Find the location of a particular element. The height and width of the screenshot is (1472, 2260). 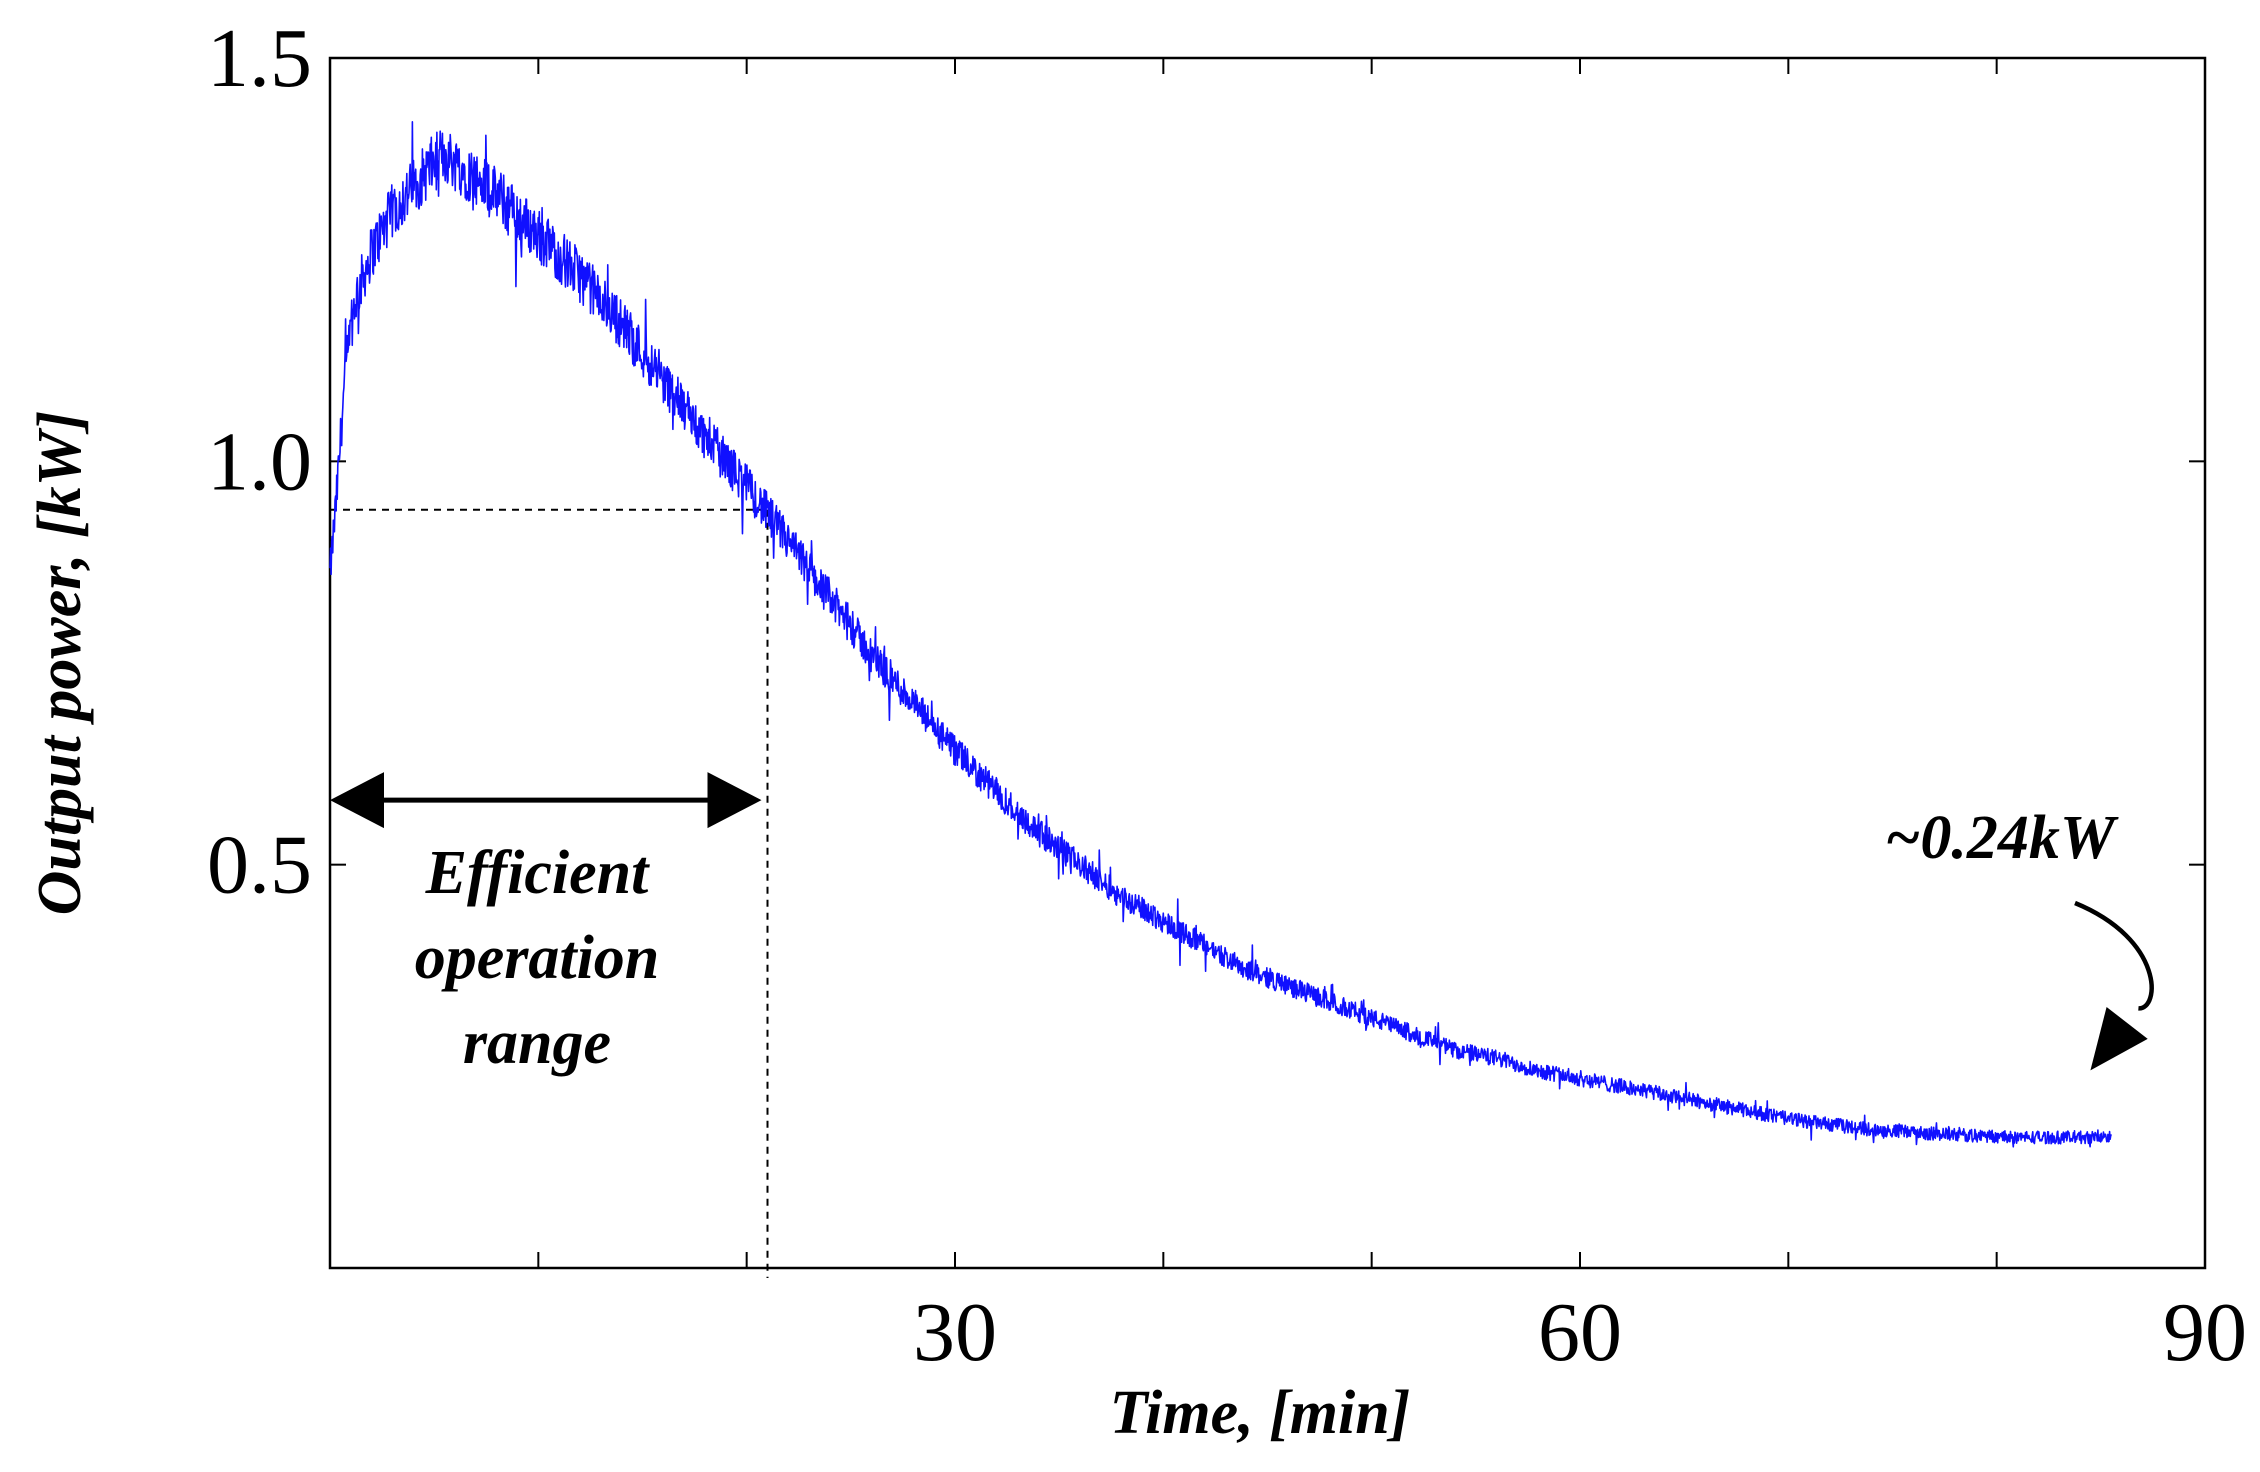

range-label-line-1: Efficient is located at coordinates (537, 873).